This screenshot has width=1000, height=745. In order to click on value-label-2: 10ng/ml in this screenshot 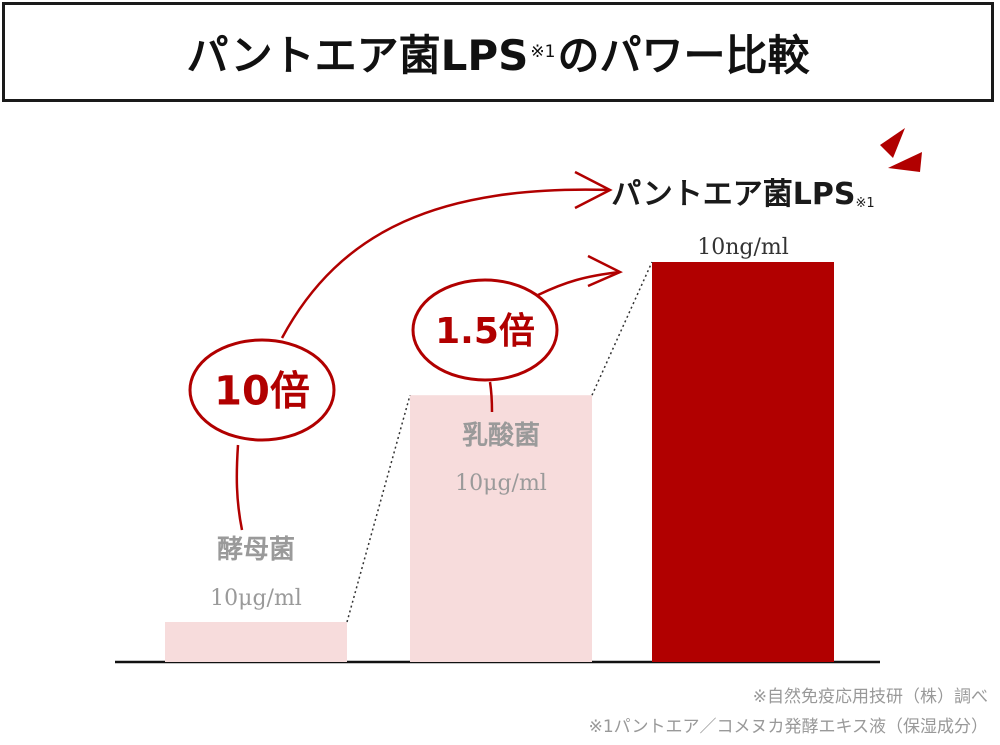, I will do `click(743, 247)`.